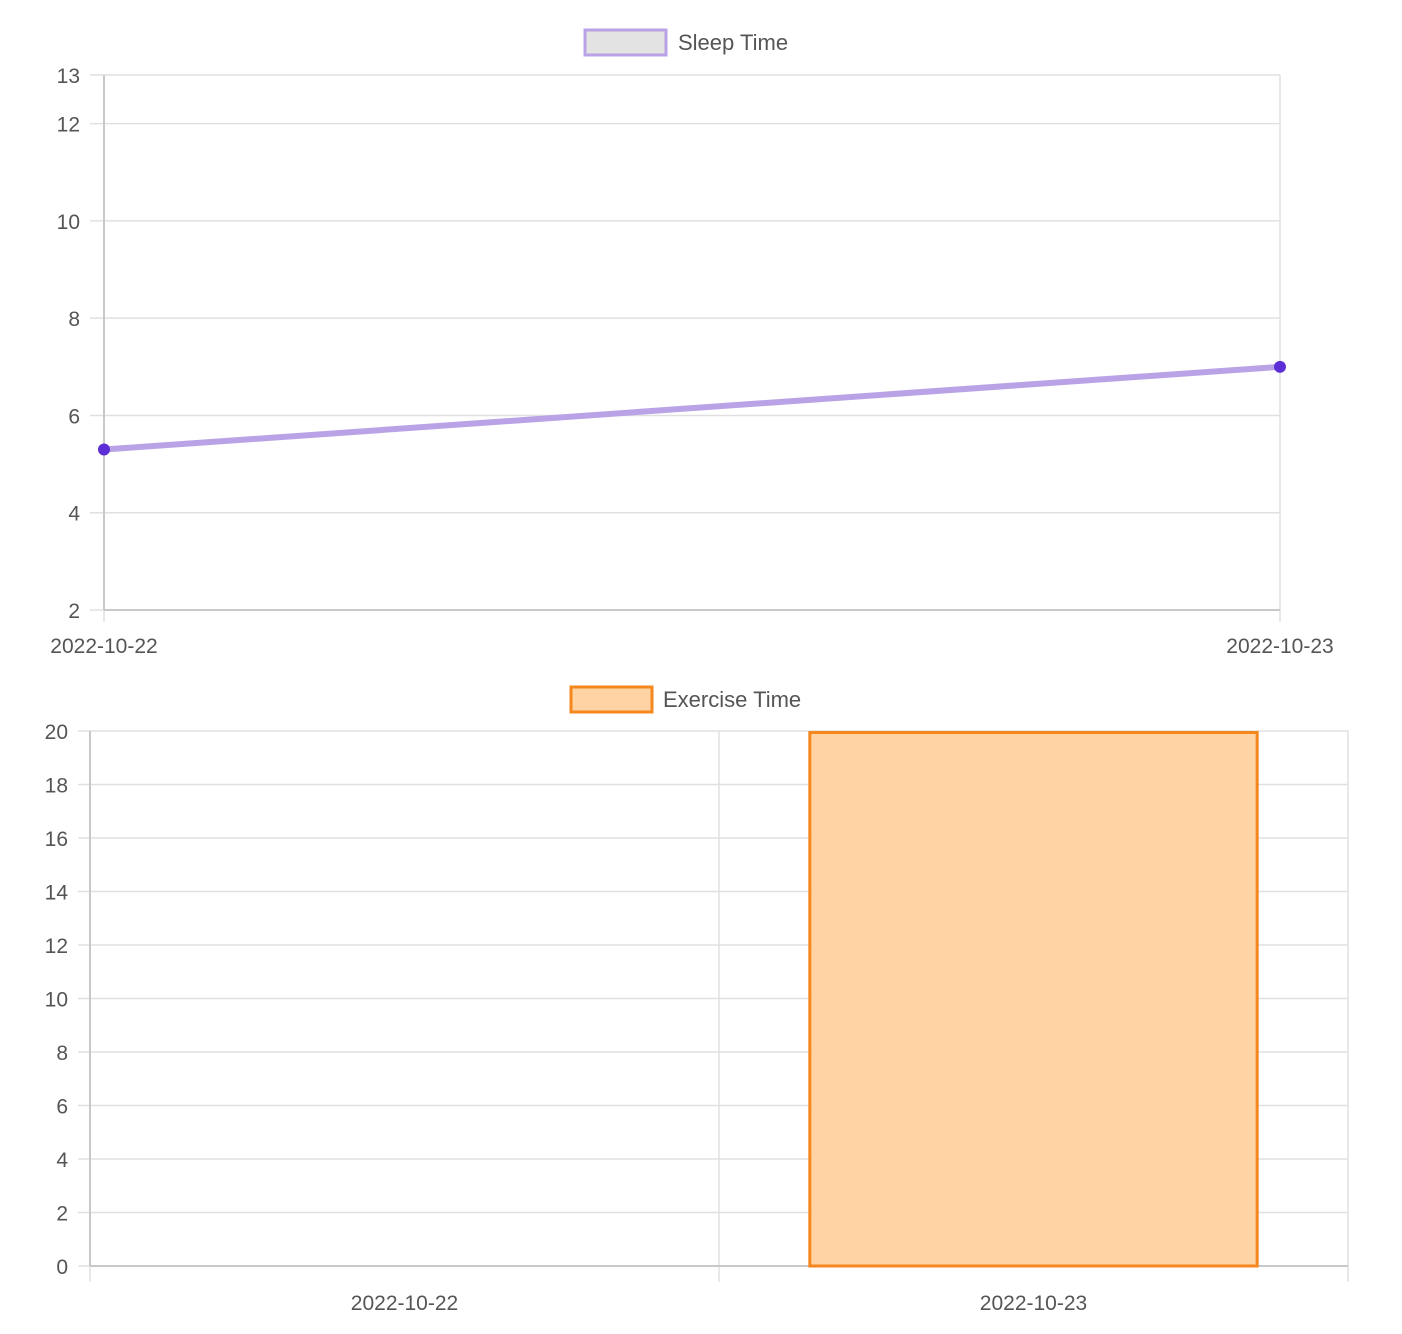 The width and height of the screenshot is (1402, 1334). Describe the element at coordinates (733, 42) in the screenshot. I see `legend-label: Sleep Time` at that location.